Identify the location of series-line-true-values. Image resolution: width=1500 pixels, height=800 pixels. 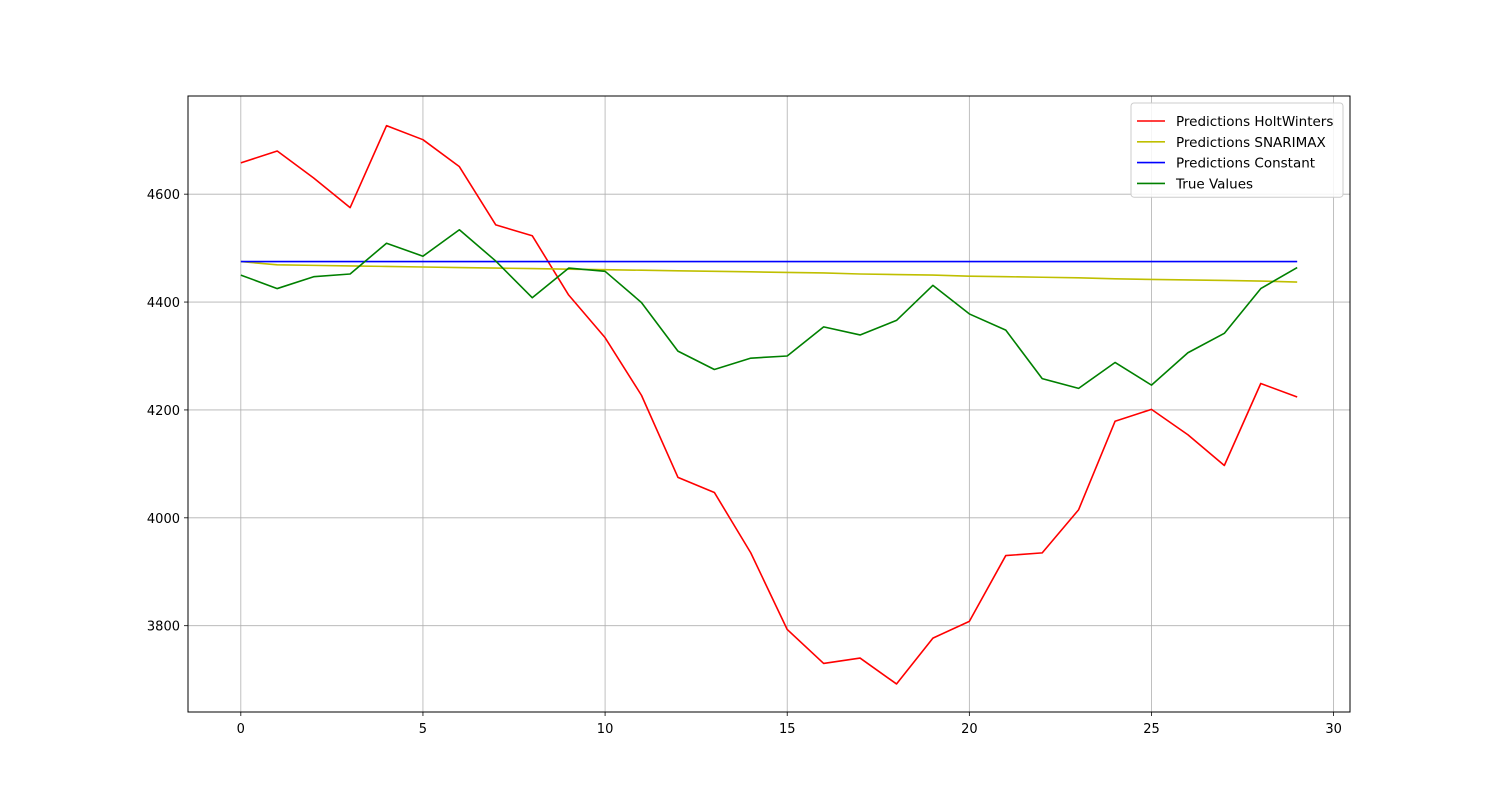
(769, 309).